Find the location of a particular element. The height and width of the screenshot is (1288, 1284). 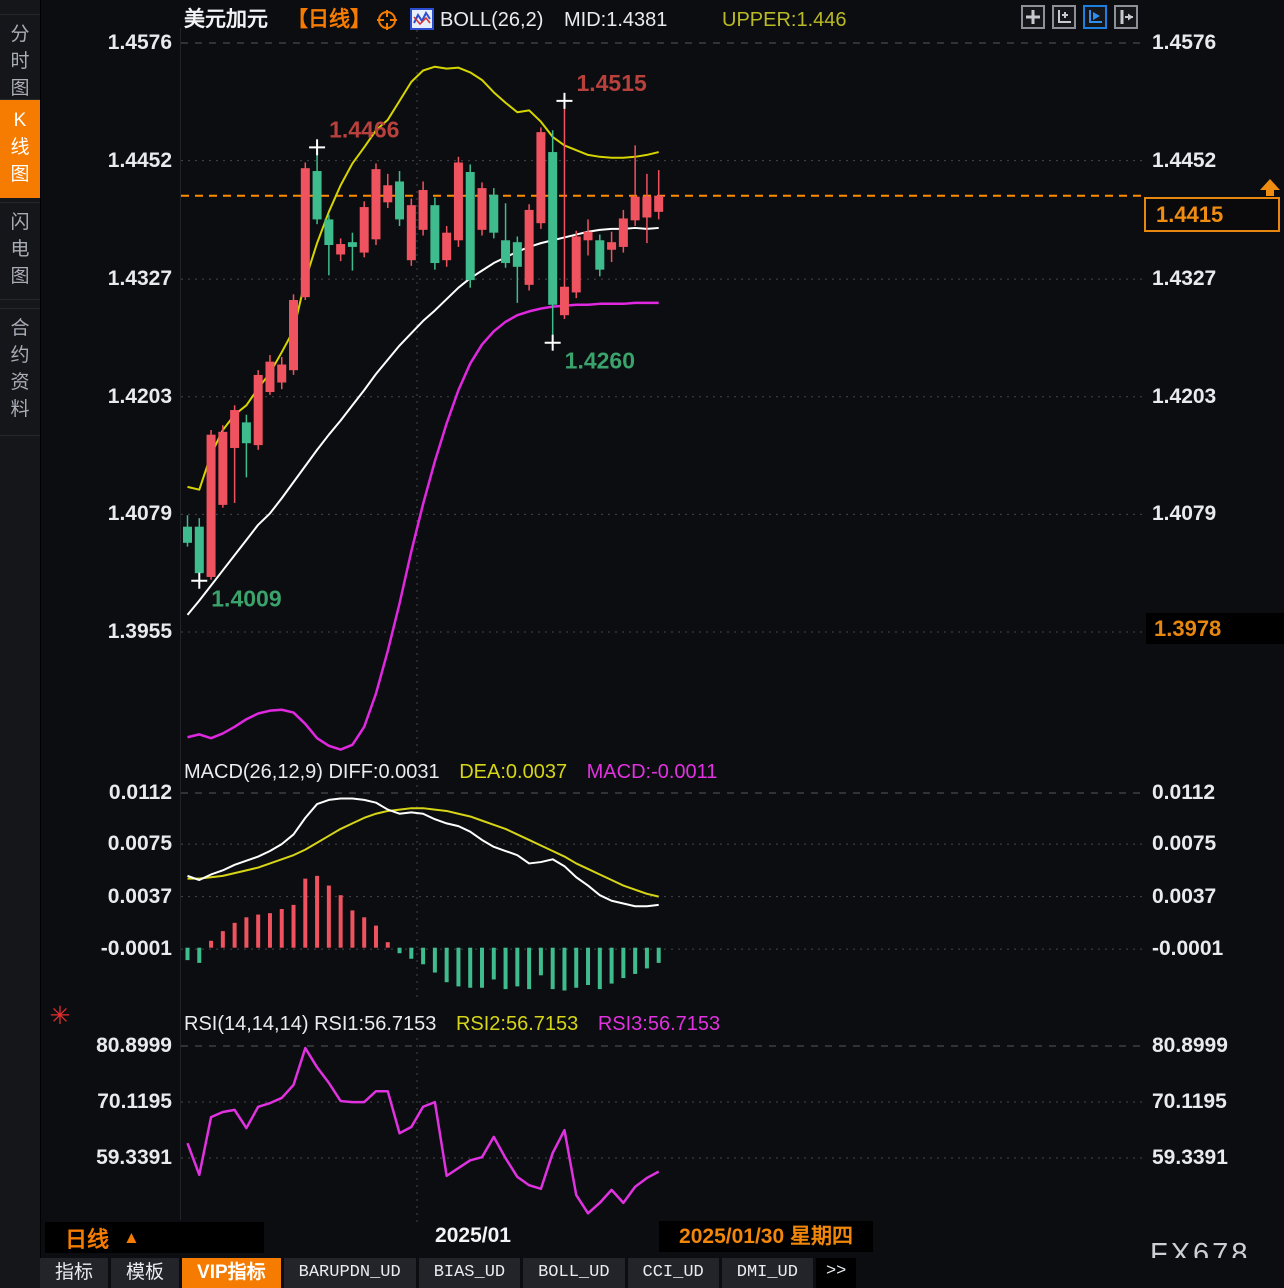

price-up-arrow-icon is located at coordinates (1270, 187).